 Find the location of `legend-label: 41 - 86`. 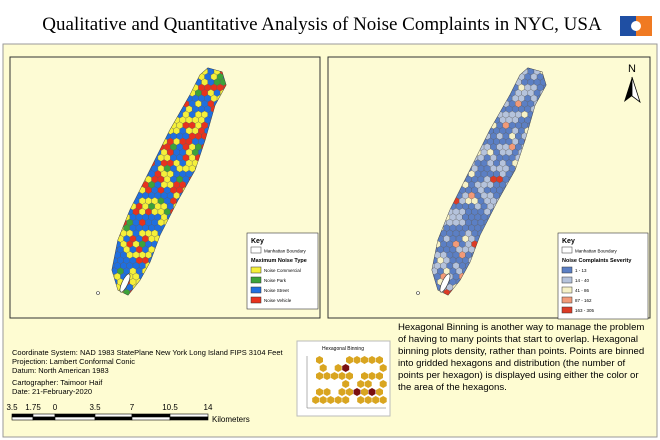

legend-label: 41 - 86 is located at coordinates (582, 290).